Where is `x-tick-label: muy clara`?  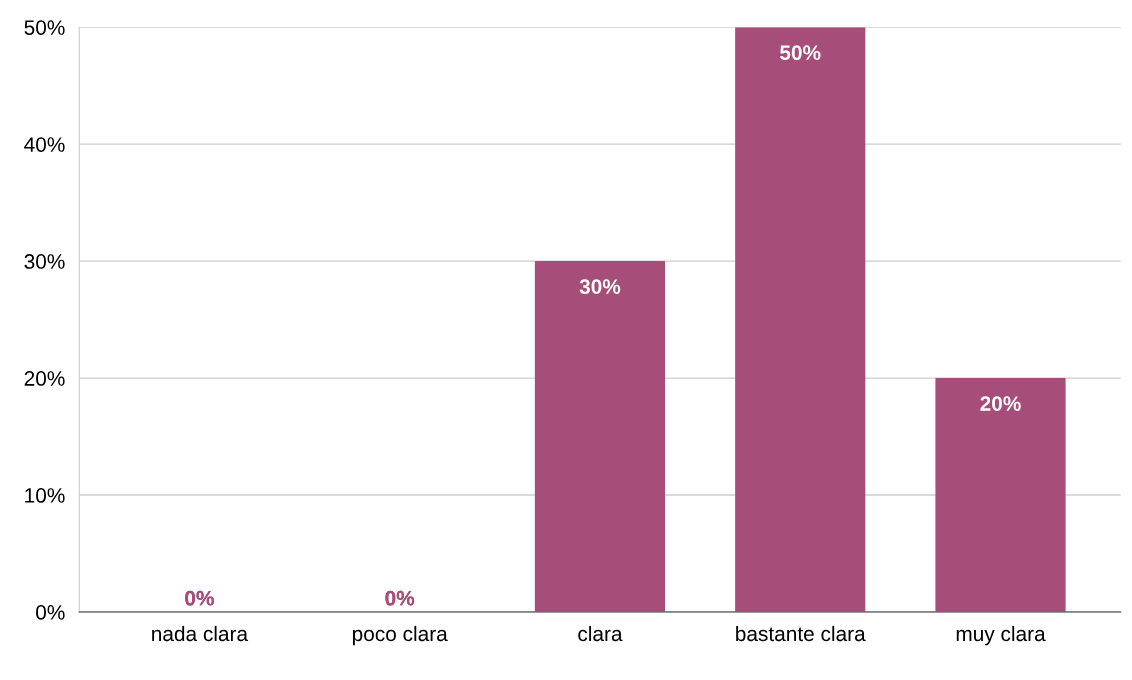
x-tick-label: muy clara is located at coordinates (1001, 635).